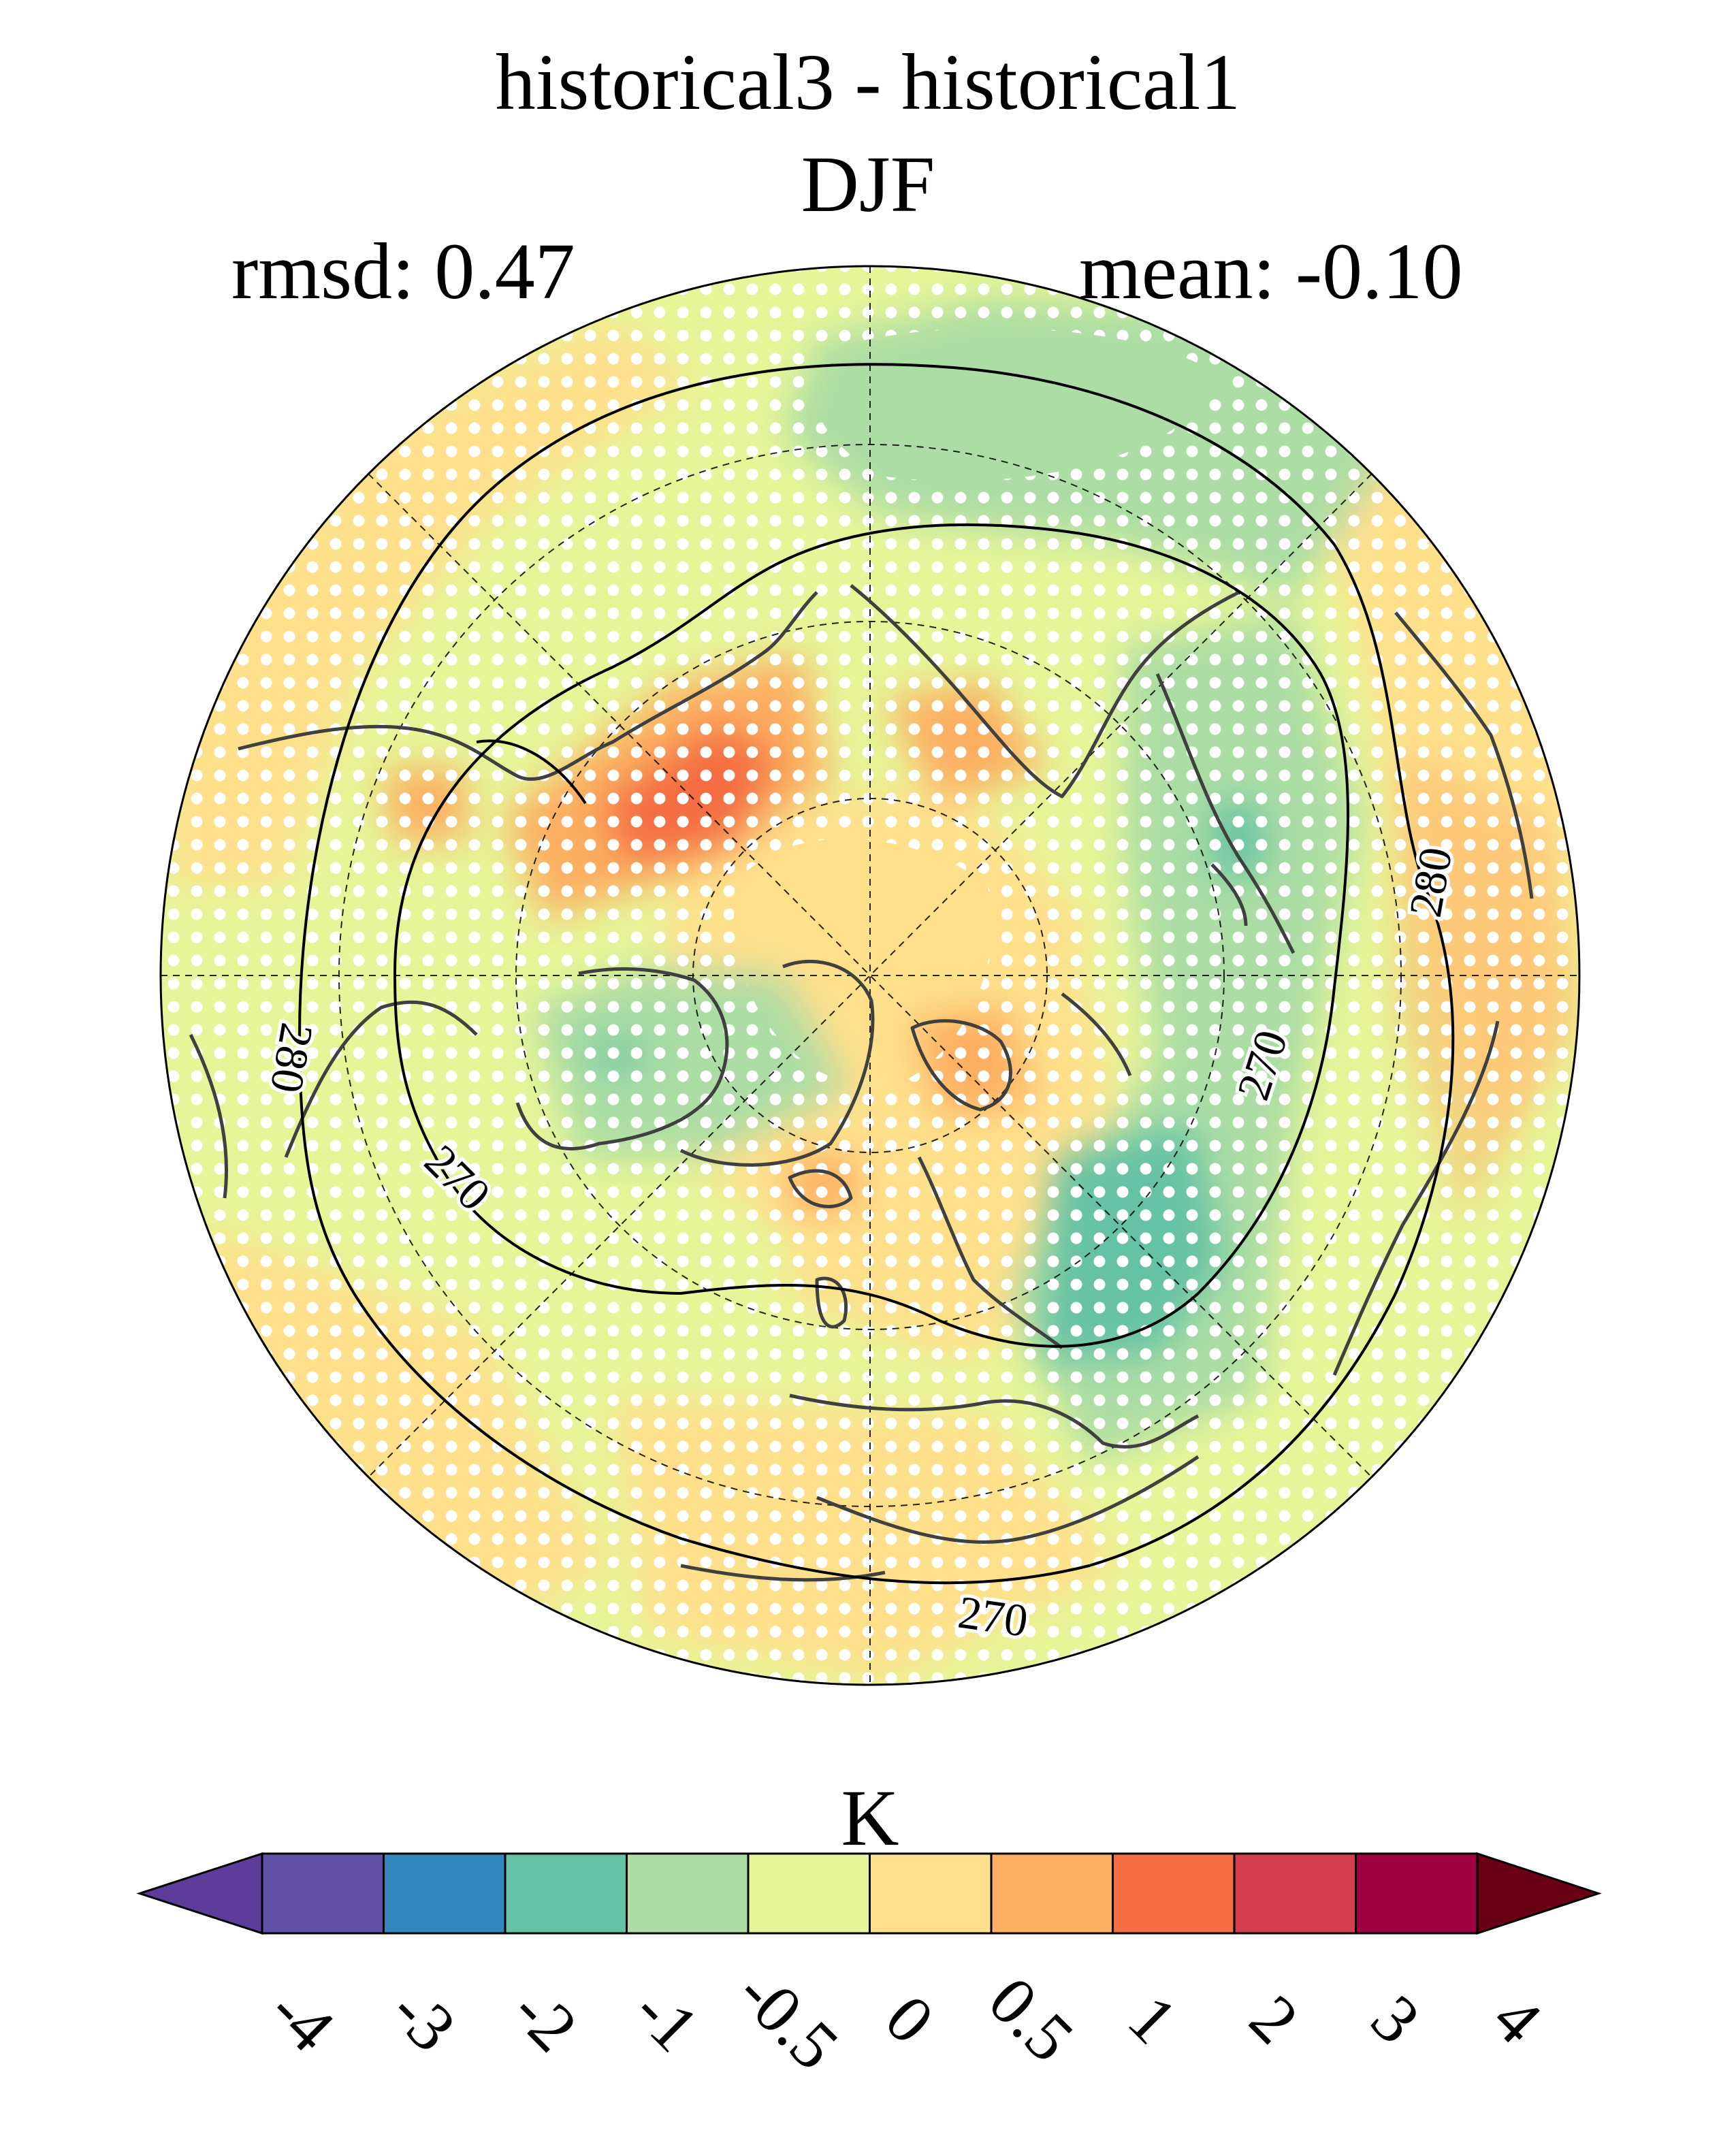 Image resolution: width=1736 pixels, height=2130 pixels. Describe the element at coordinates (531, 772) in the screenshot. I see `contour-280-inner` at that location.